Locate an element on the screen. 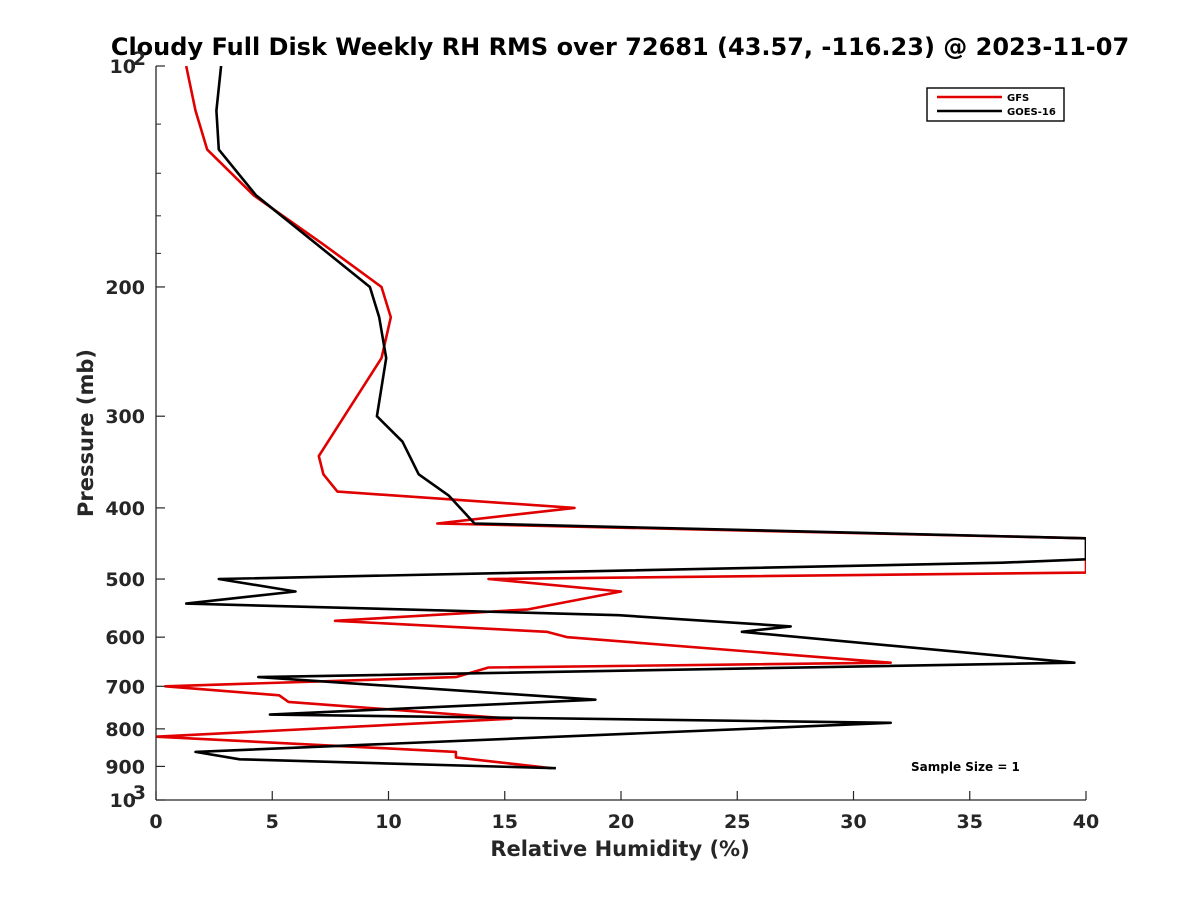 The width and height of the screenshot is (1200, 900). y-tick-label: 700 is located at coordinates (125, 687).